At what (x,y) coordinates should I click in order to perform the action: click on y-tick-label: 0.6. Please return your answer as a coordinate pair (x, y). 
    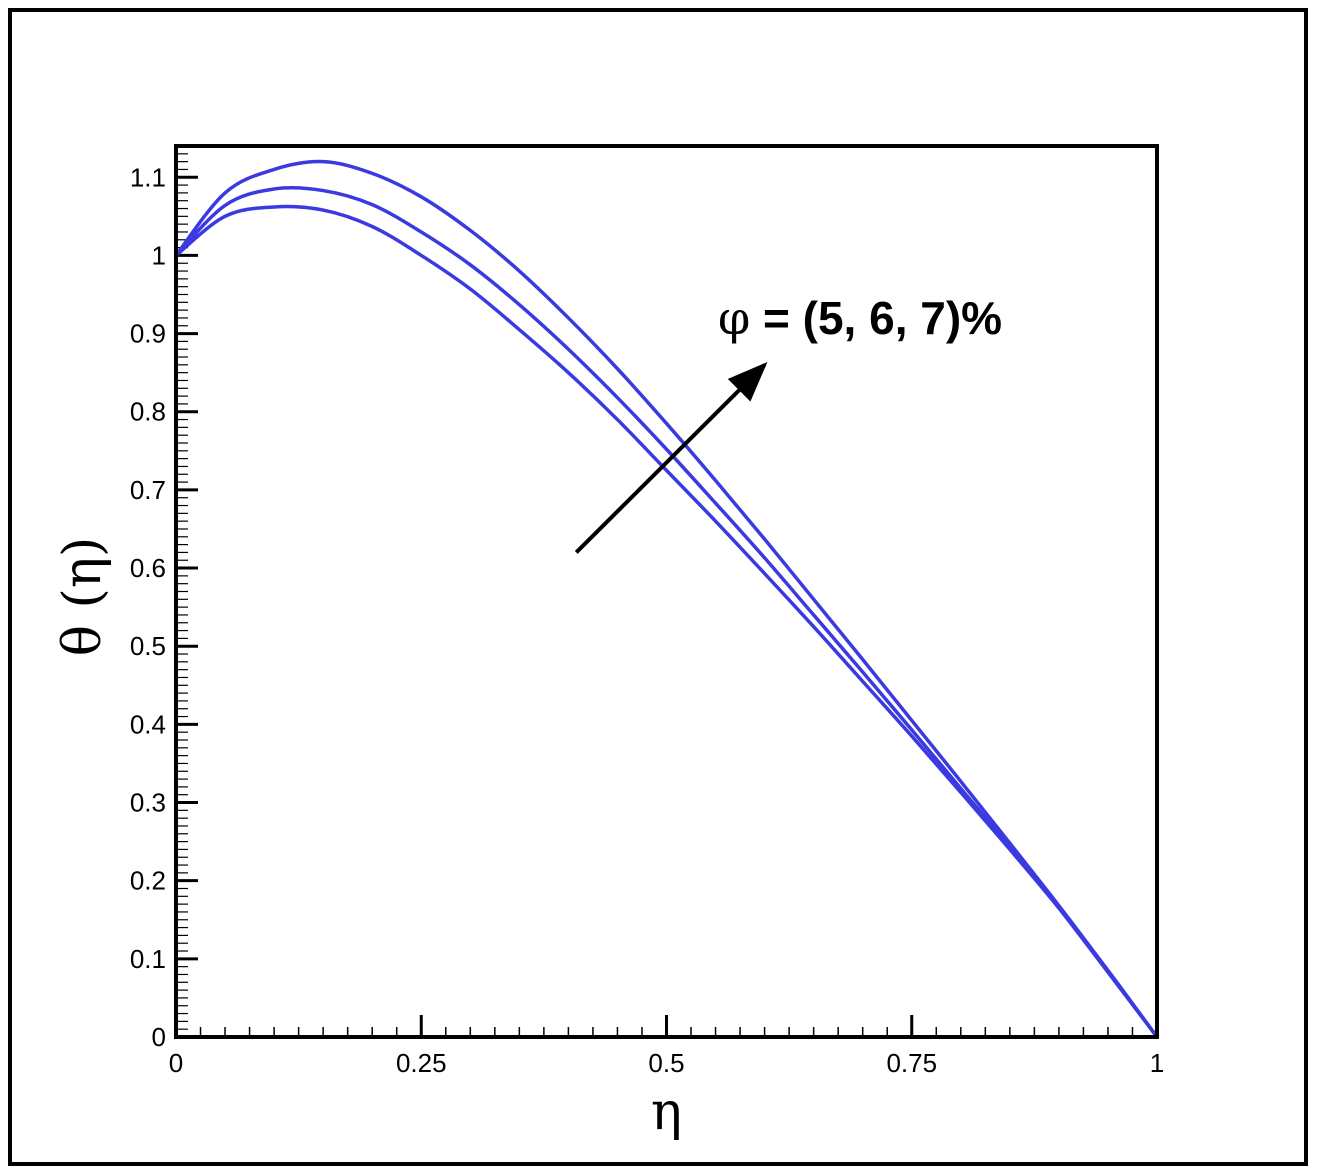
    Looking at the image, I should click on (148, 568).